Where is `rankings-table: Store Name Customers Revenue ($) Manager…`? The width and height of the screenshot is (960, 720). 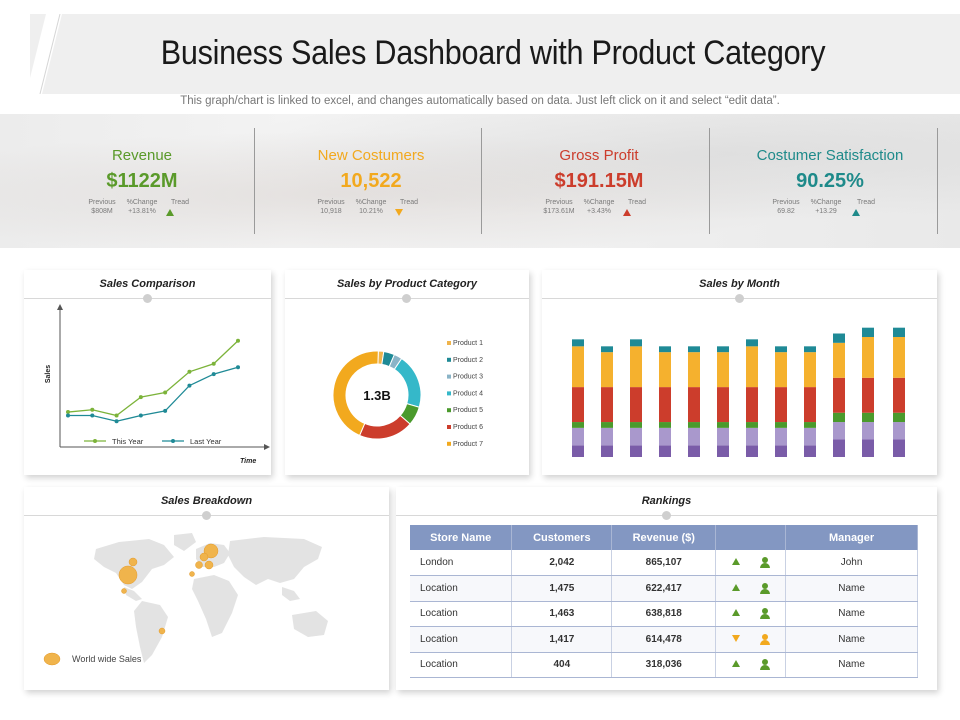 rankings-table: Store Name Customers Revenue ($) Manager… is located at coordinates (664, 601).